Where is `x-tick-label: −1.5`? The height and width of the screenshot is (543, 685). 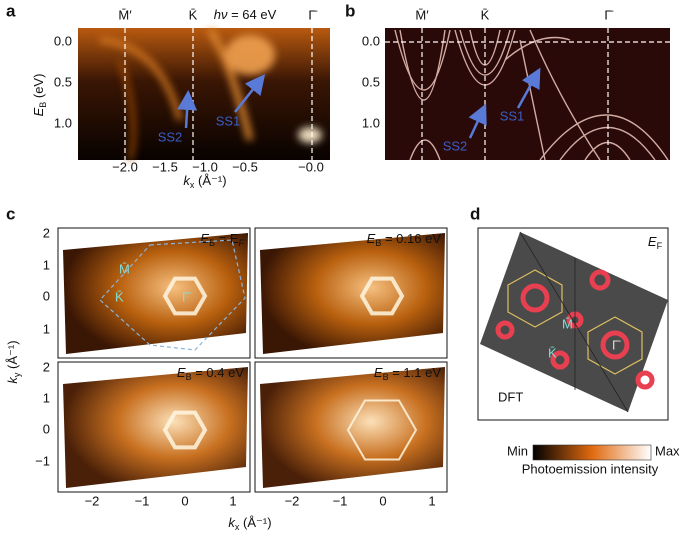
x-tick-label: −1.5 is located at coordinates (165, 166).